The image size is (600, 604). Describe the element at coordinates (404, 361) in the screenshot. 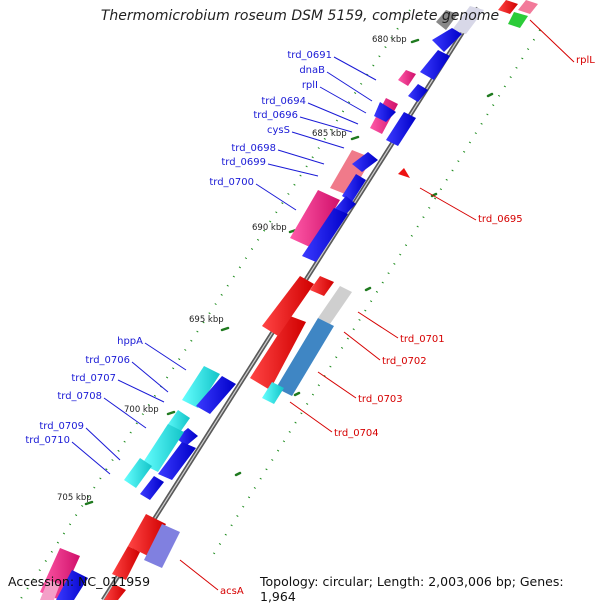

I see `gene-label: trd_0702` at that location.